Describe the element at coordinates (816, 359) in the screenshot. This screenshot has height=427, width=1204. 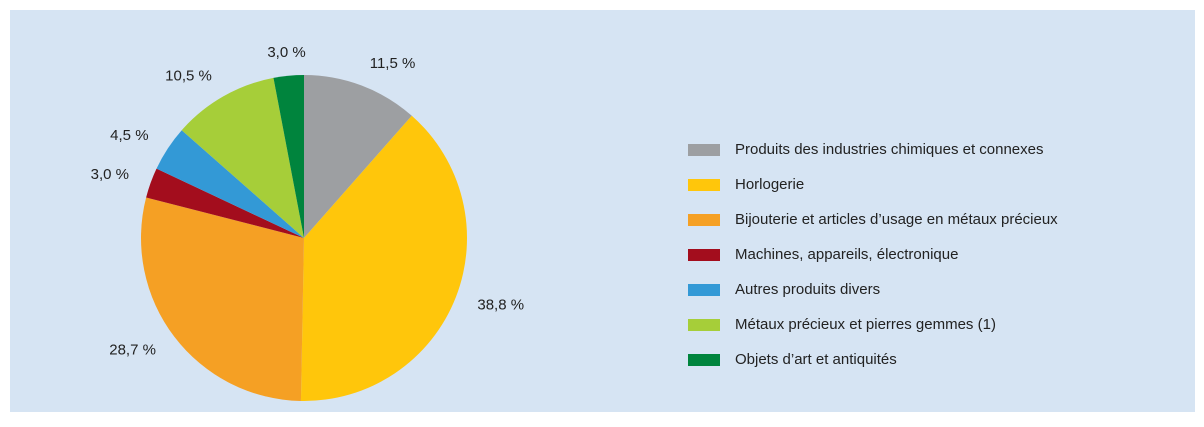
I see `legend-label: Objets d’art et antiquités` at that location.